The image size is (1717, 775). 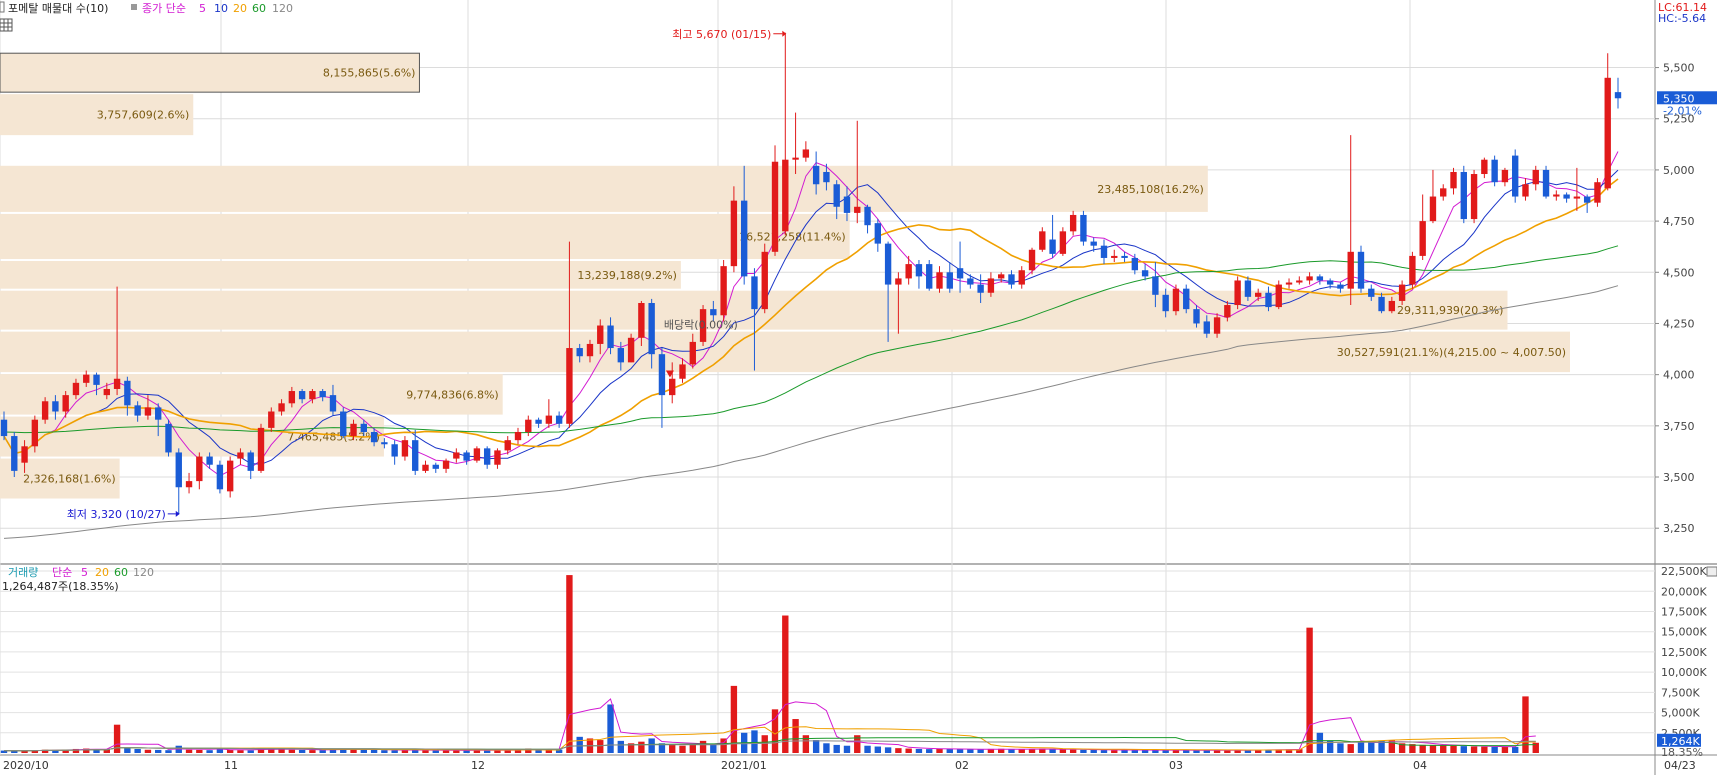 What do you see at coordinates (1420, 765) in the screenshot?
I see `x-tick-label: 04` at bounding box center [1420, 765].